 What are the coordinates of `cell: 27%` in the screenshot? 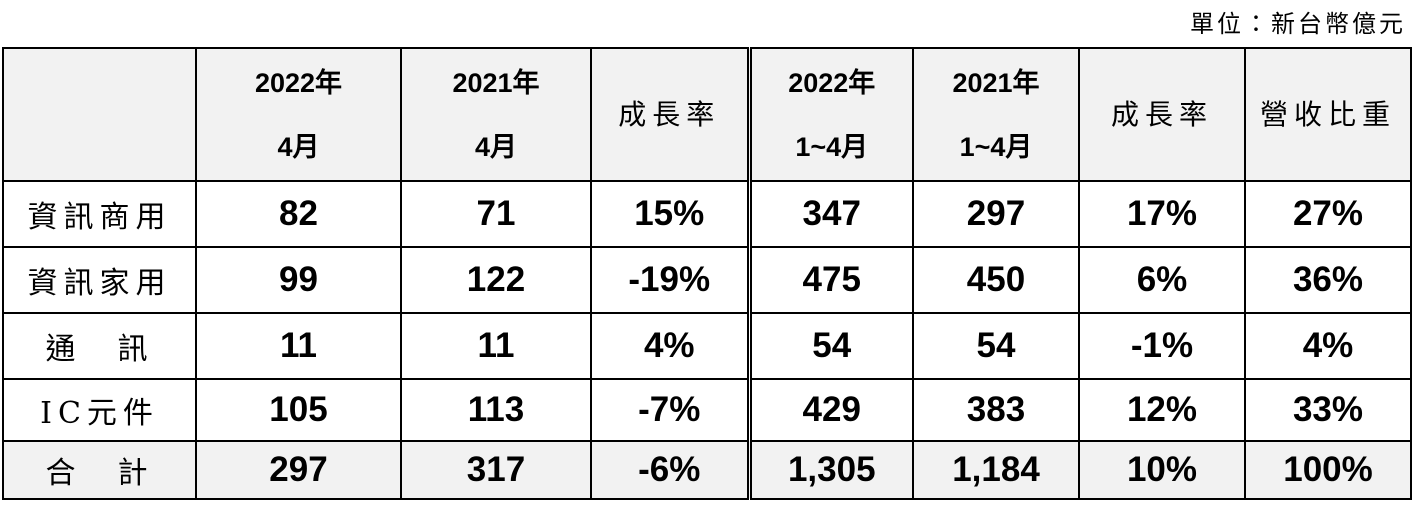 It's located at (1328, 214).